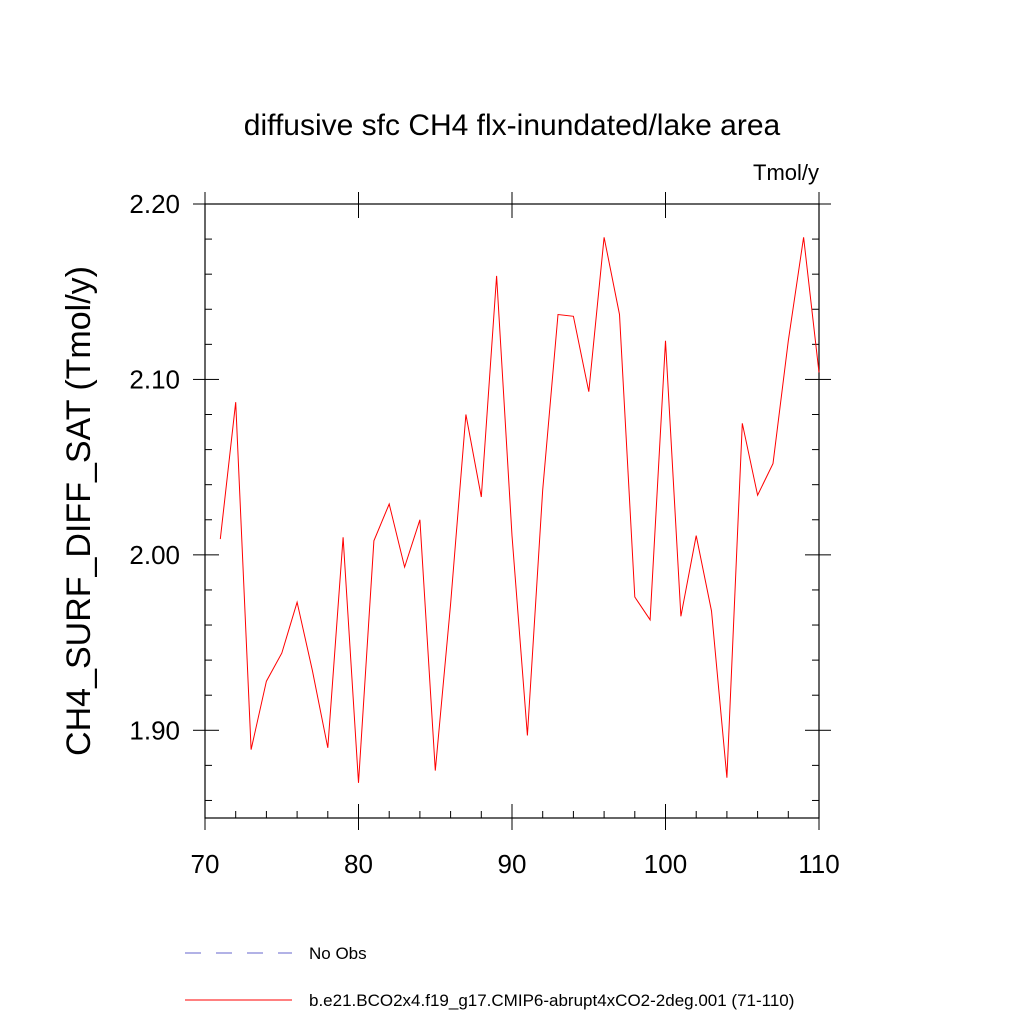 This screenshot has width=1024, height=1024. I want to click on y-tick-label: 2.20, so click(154, 204).